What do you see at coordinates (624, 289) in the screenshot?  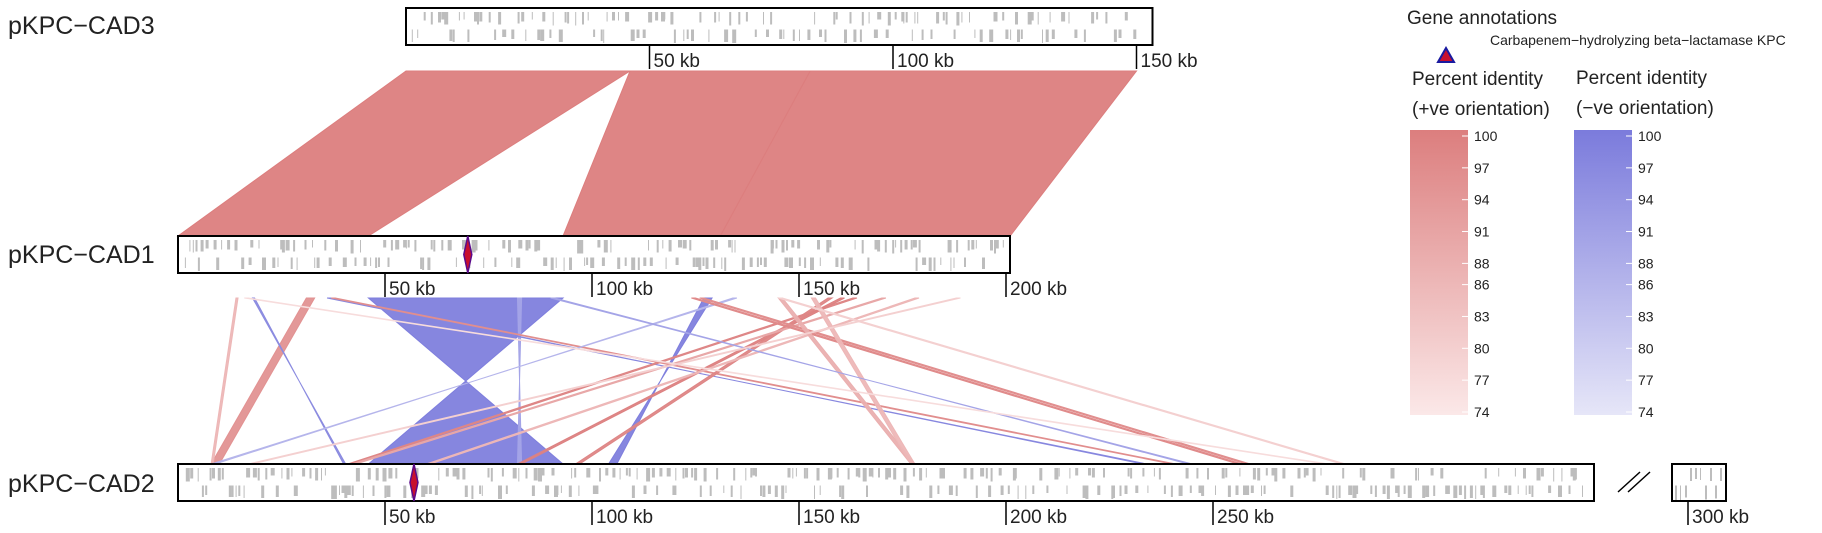 I see `tick-label: 100 kb` at bounding box center [624, 289].